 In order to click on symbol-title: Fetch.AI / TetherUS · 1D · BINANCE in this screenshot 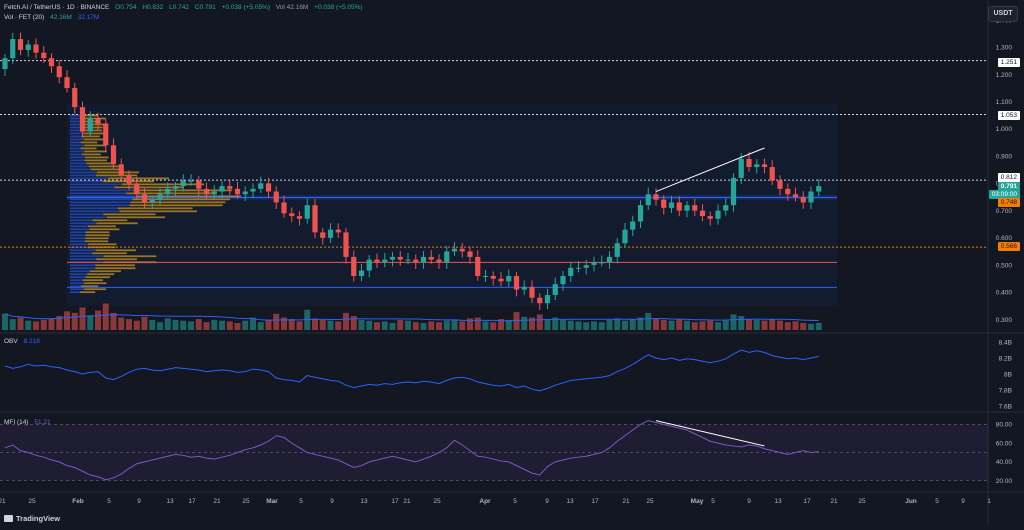, I will do `click(57, 7)`.